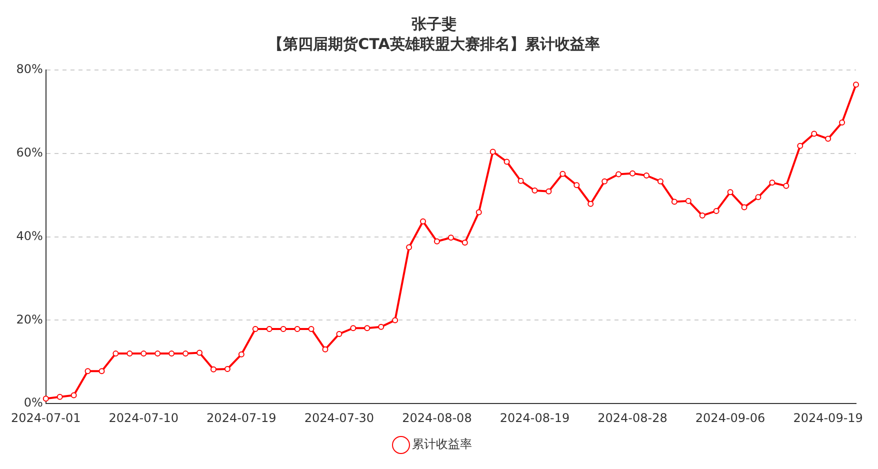 The height and width of the screenshot is (469, 878). Describe the element at coordinates (29, 235) in the screenshot. I see `y-tick-label: 40%` at that location.